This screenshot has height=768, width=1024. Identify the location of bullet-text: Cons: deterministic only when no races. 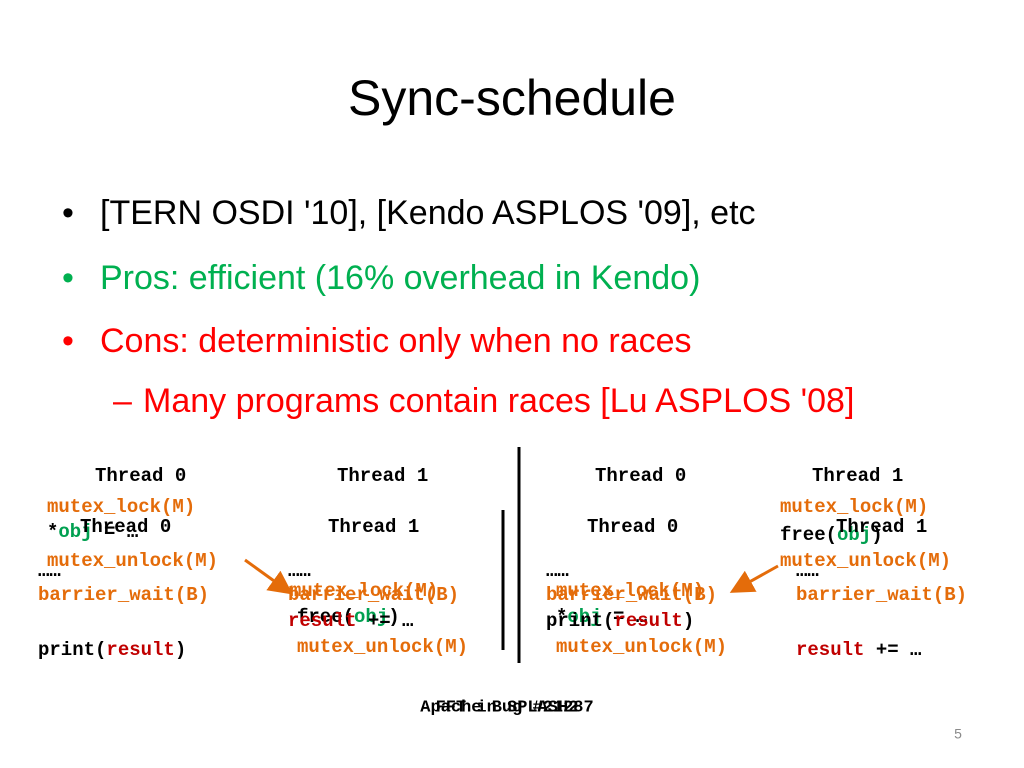
(396, 341).